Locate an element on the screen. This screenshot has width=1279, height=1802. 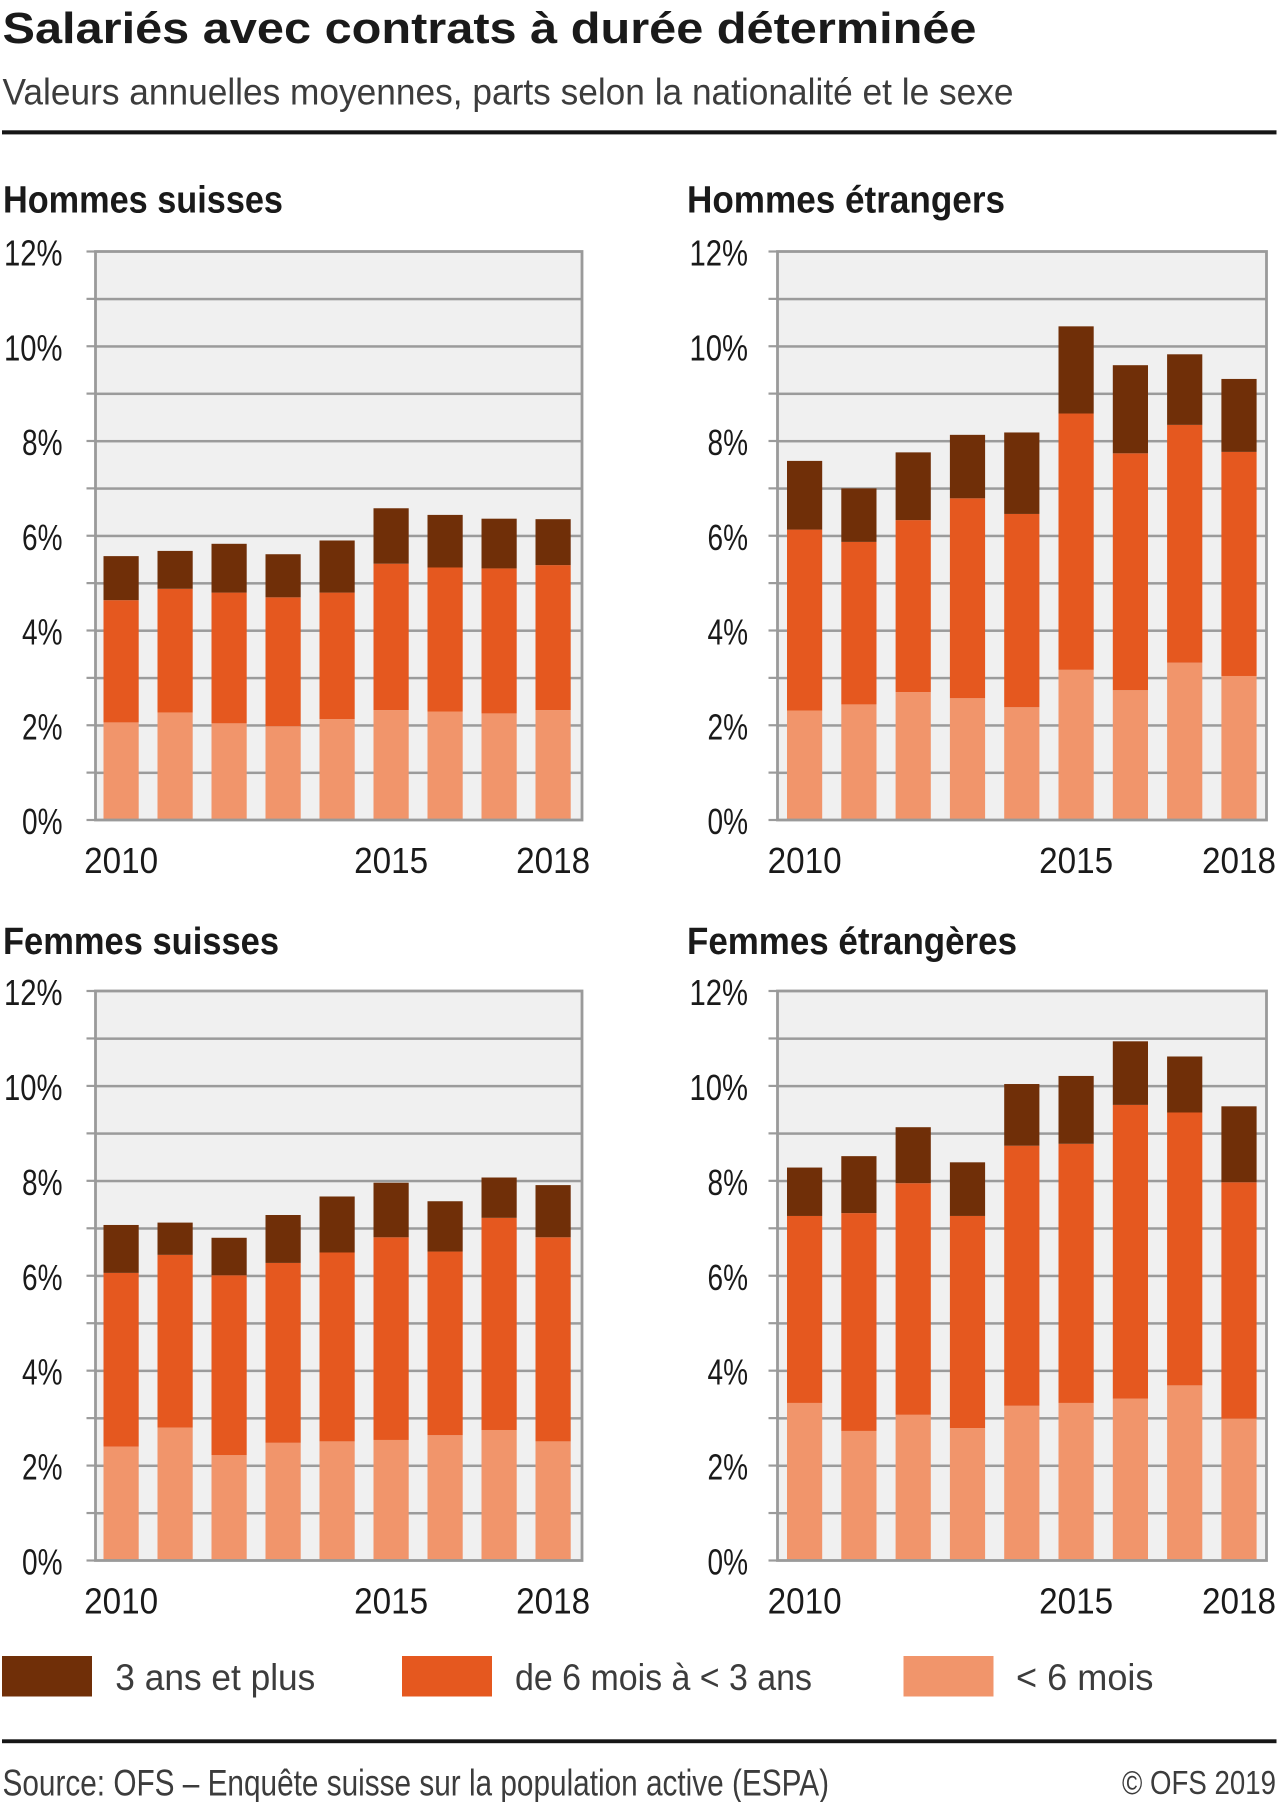
svg-text: Femmes suisses is located at coordinates (141, 942).